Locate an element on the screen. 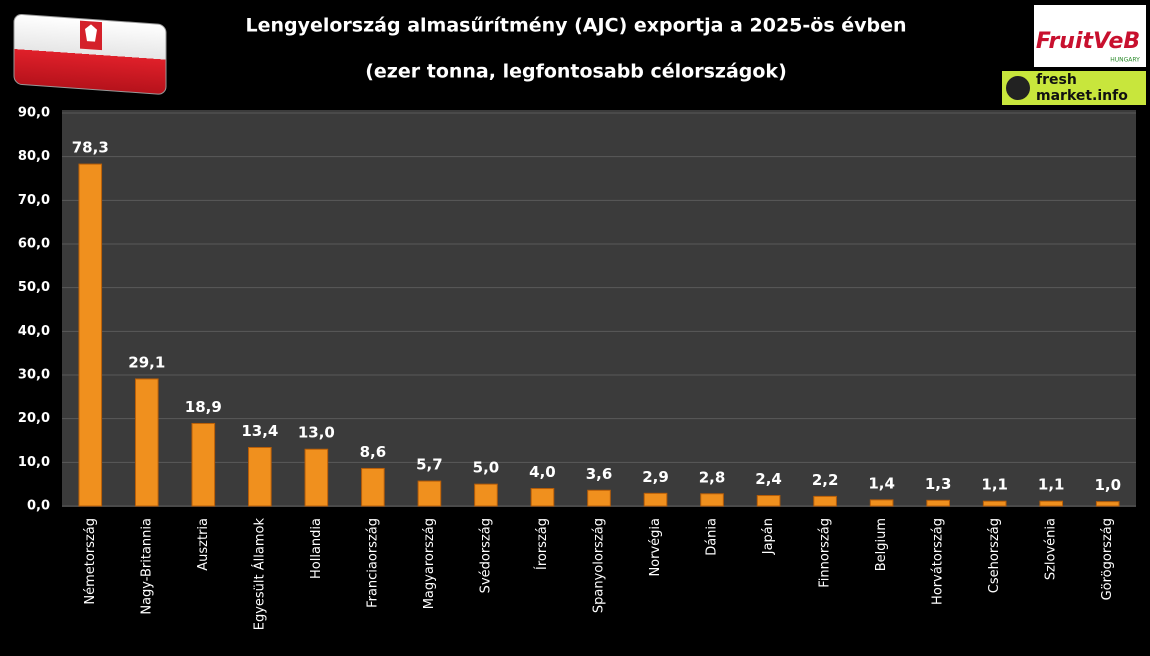 The height and width of the screenshot is (656, 1150). y-tick-label: 30,0 is located at coordinates (34, 375).